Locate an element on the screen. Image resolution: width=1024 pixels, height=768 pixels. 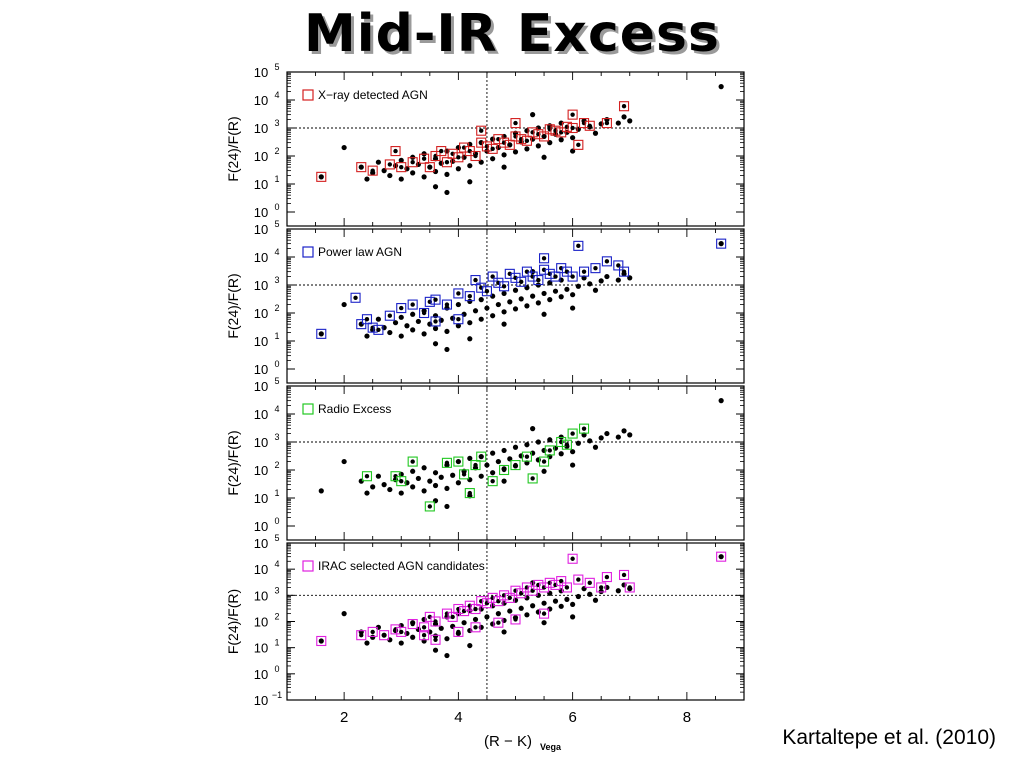
y-axis-label: F(24)/F(R) is located at coordinates (233, 148).